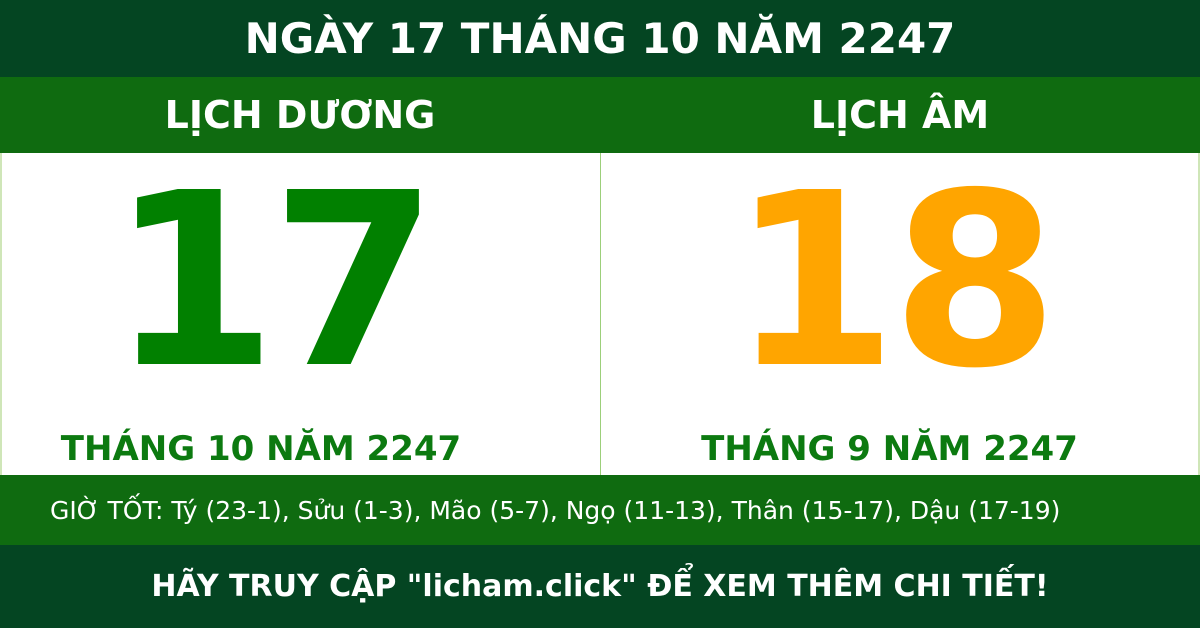 This screenshot has width=1200, height=628. Describe the element at coordinates (600, 115) in the screenshot. I see `calendar-headers: LỊCH DƯƠNG LỊCH ÂM` at that location.